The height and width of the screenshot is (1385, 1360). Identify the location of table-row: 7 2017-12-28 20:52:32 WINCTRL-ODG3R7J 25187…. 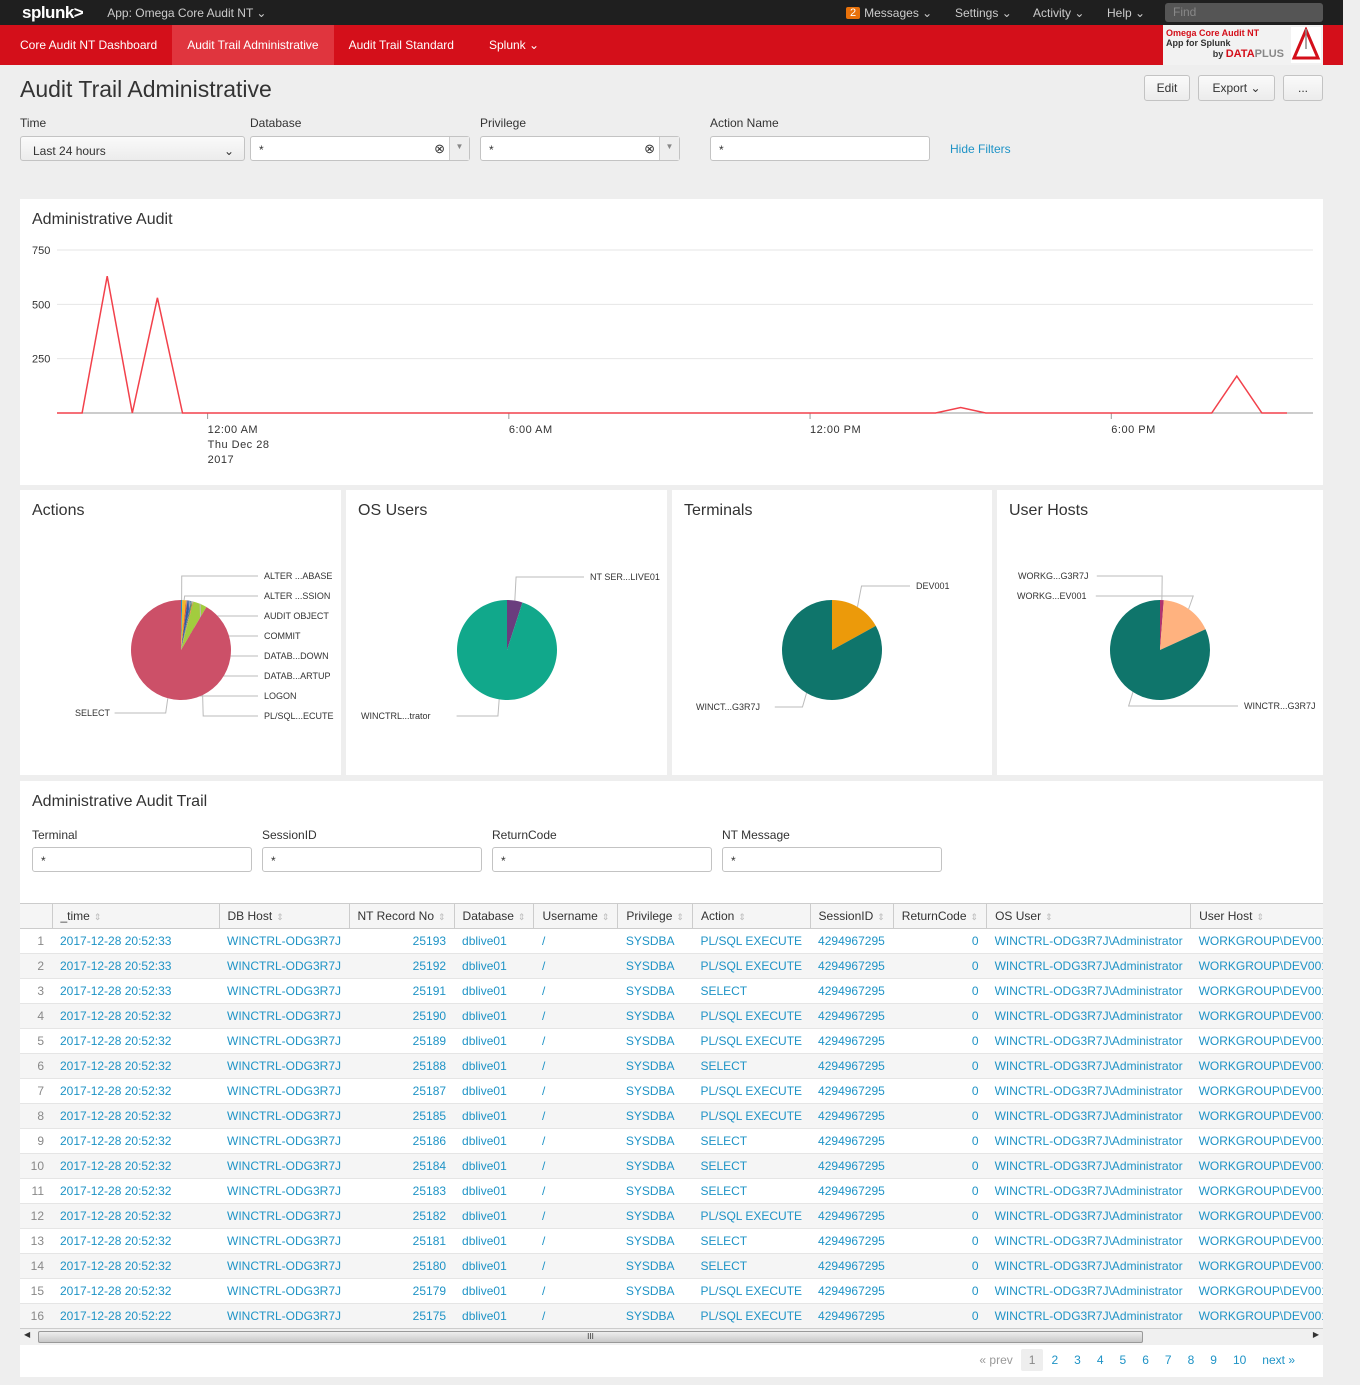
(671, 1091).